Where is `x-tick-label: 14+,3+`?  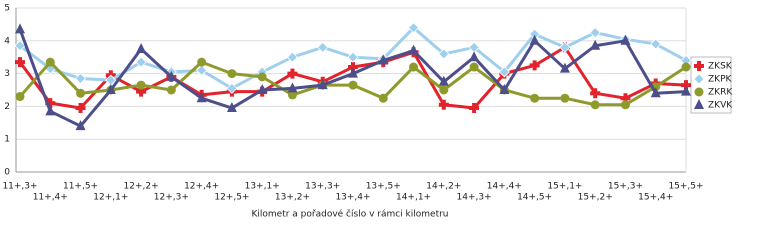 x-tick-label: 14+,3+ is located at coordinates (474, 198).